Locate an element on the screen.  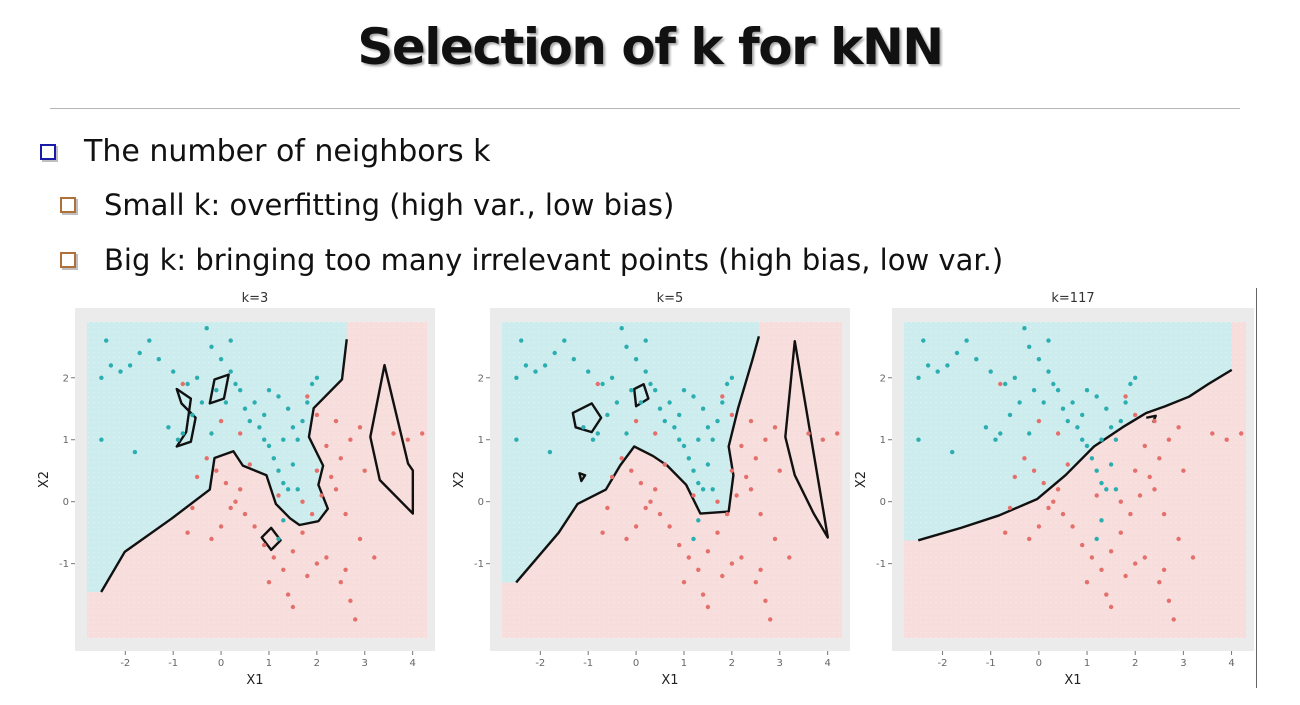
x-tick-label: 3 is located at coordinates (365, 663).